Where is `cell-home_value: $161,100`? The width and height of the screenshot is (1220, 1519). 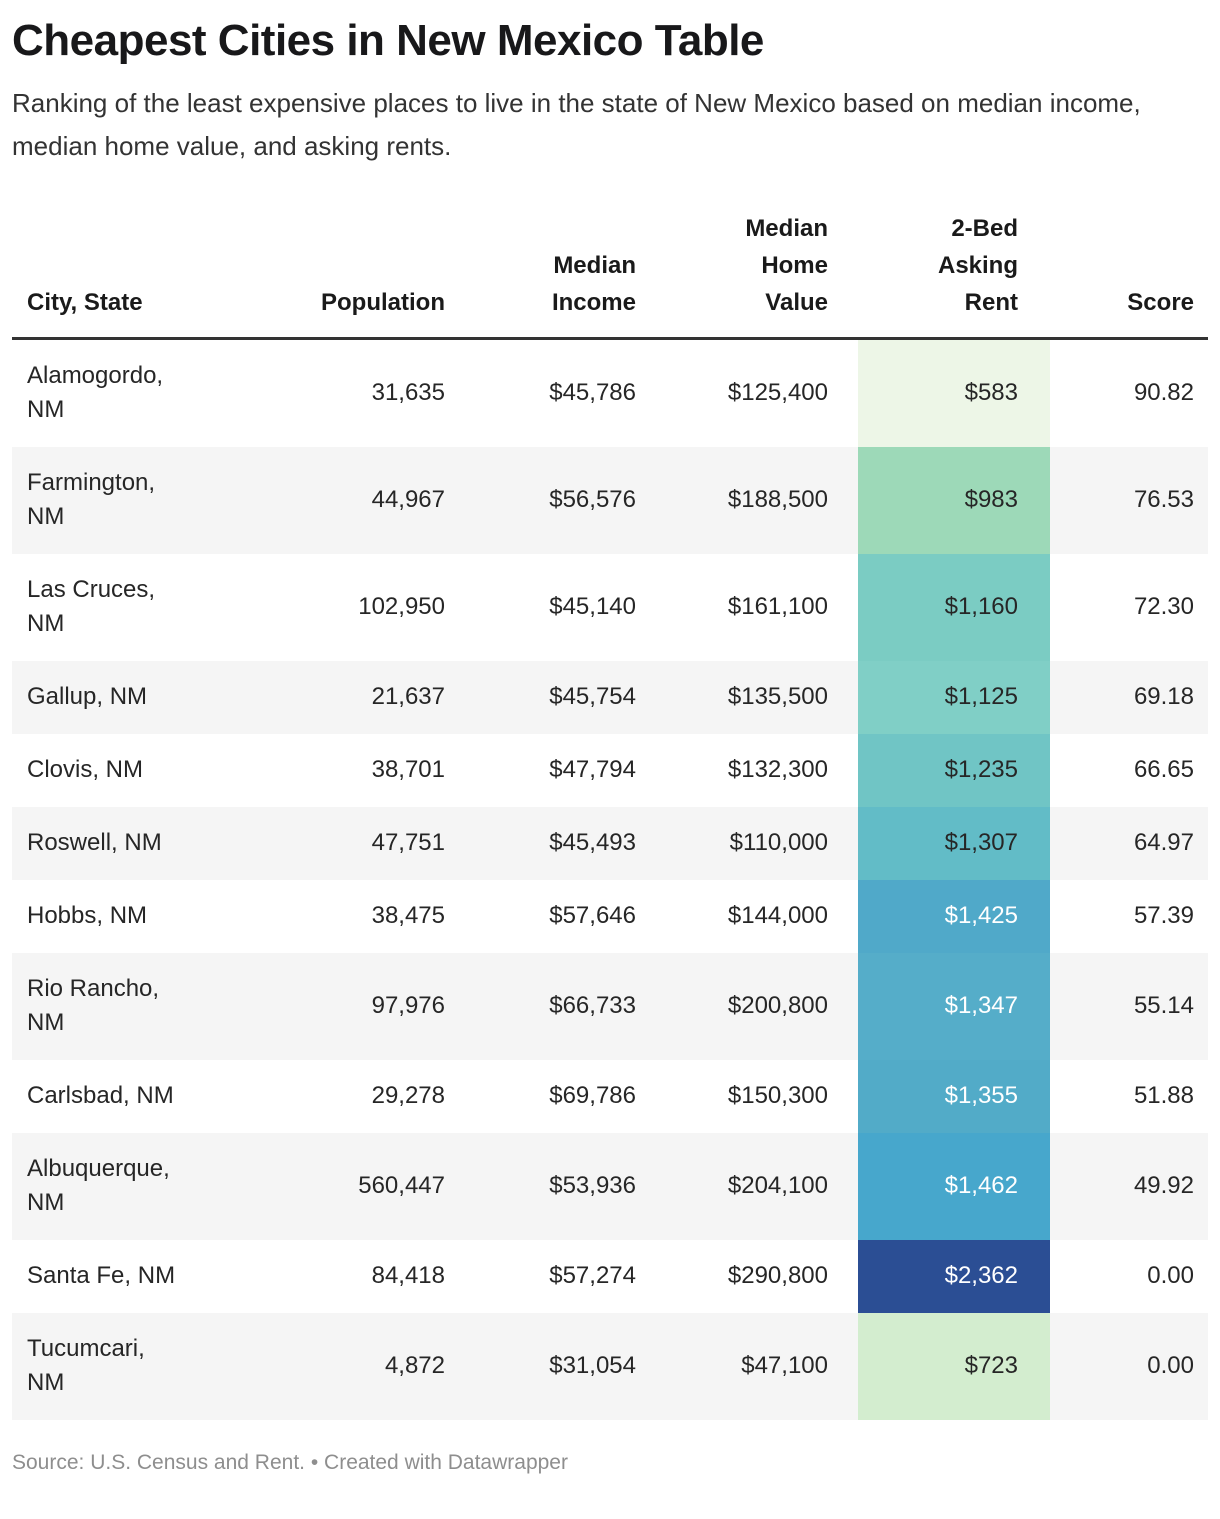 cell-home_value: $161,100 is located at coordinates (777, 606).